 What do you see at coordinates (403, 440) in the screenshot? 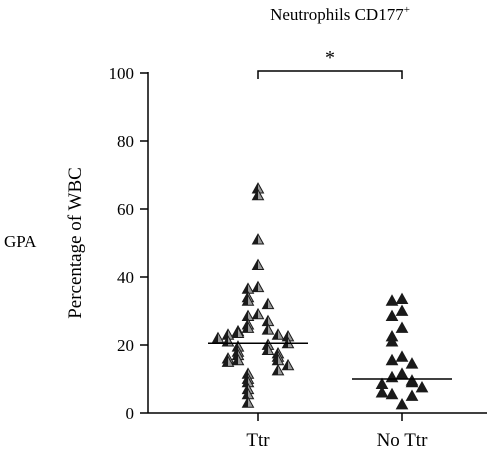
I see `x-tick-label: No Ttr` at bounding box center [403, 440].